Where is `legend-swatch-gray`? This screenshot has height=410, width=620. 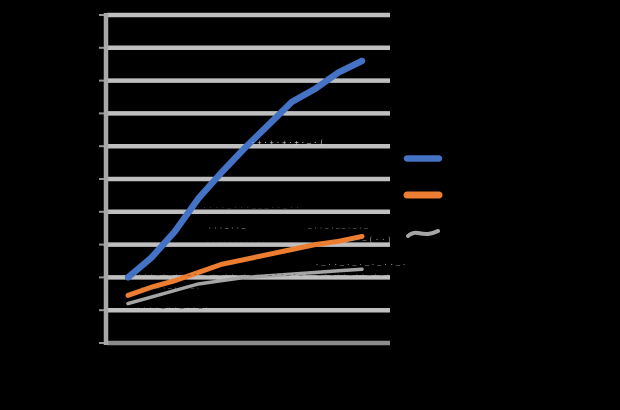 legend-swatch-gray is located at coordinates (423, 233).